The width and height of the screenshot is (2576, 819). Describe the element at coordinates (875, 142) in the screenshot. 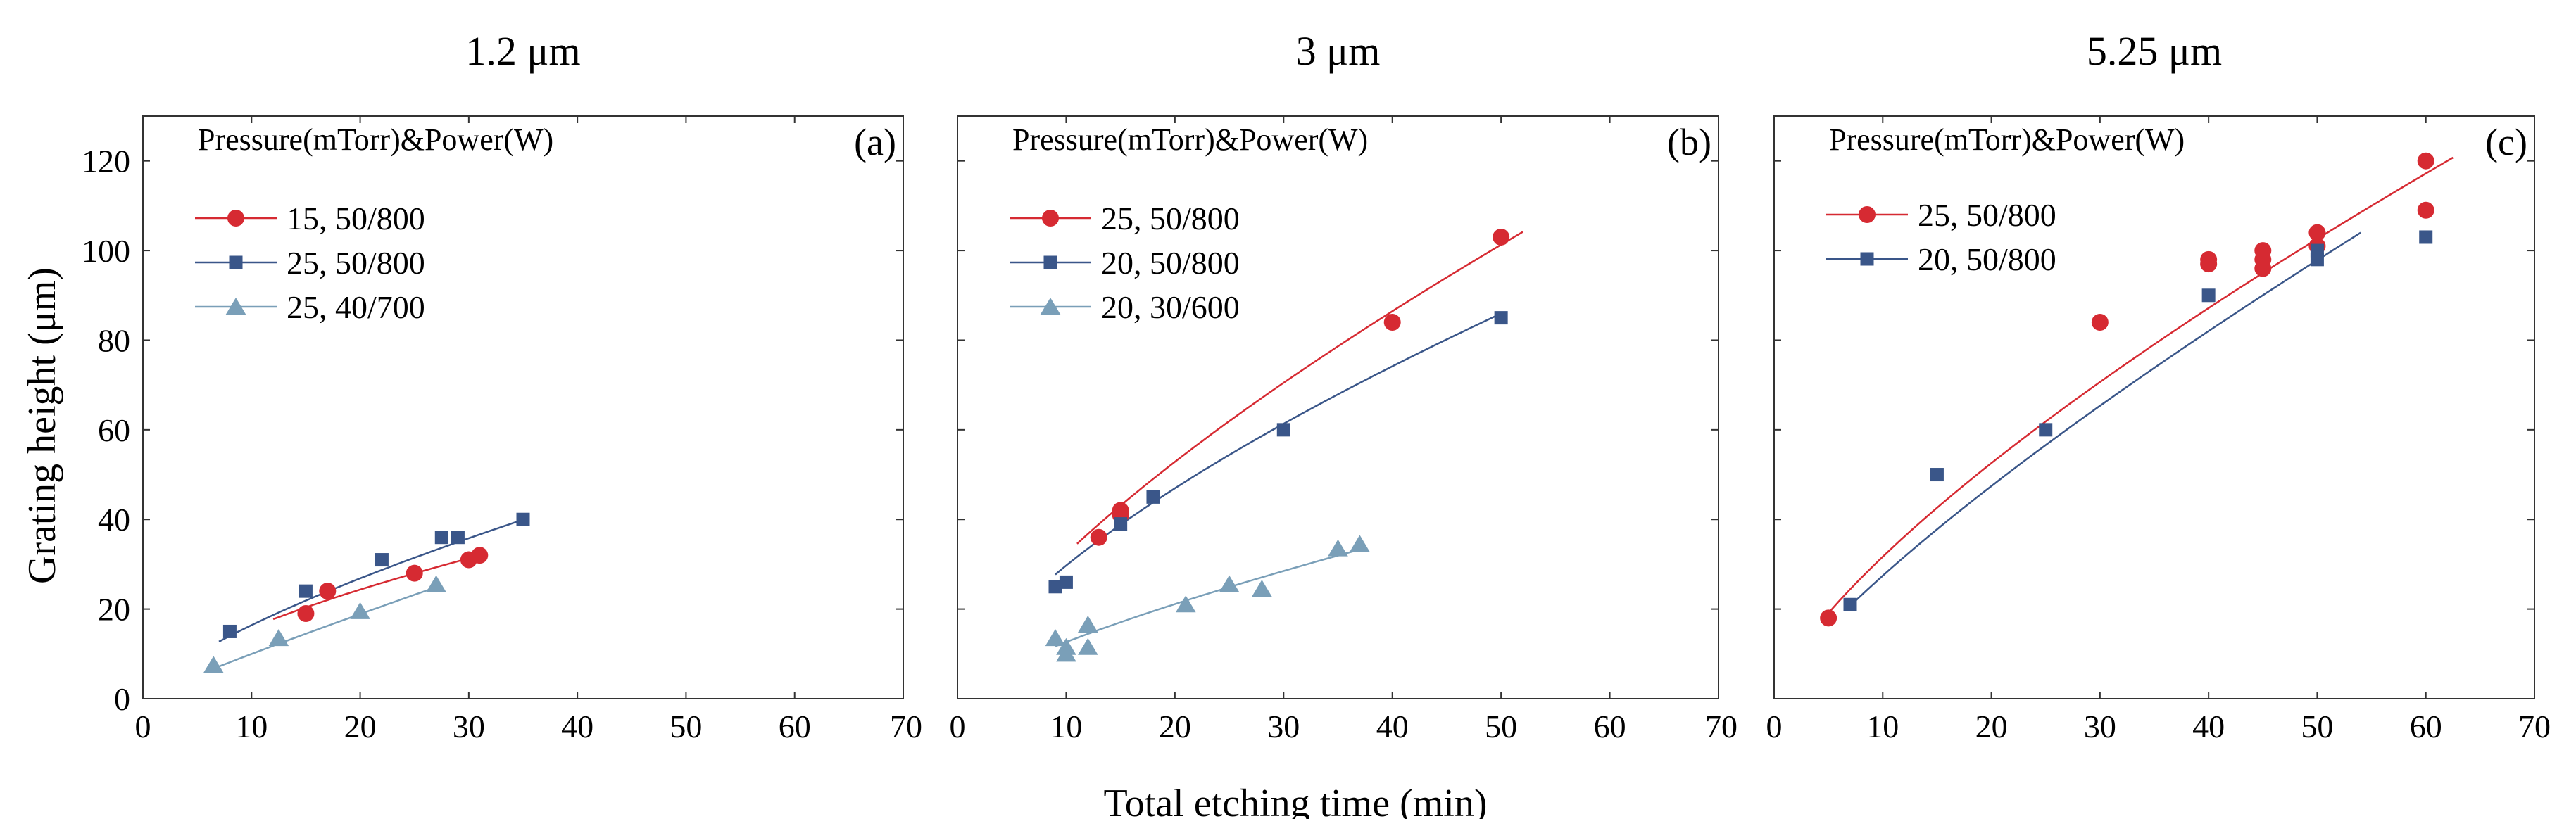

I see `panel-label: (a)` at that location.